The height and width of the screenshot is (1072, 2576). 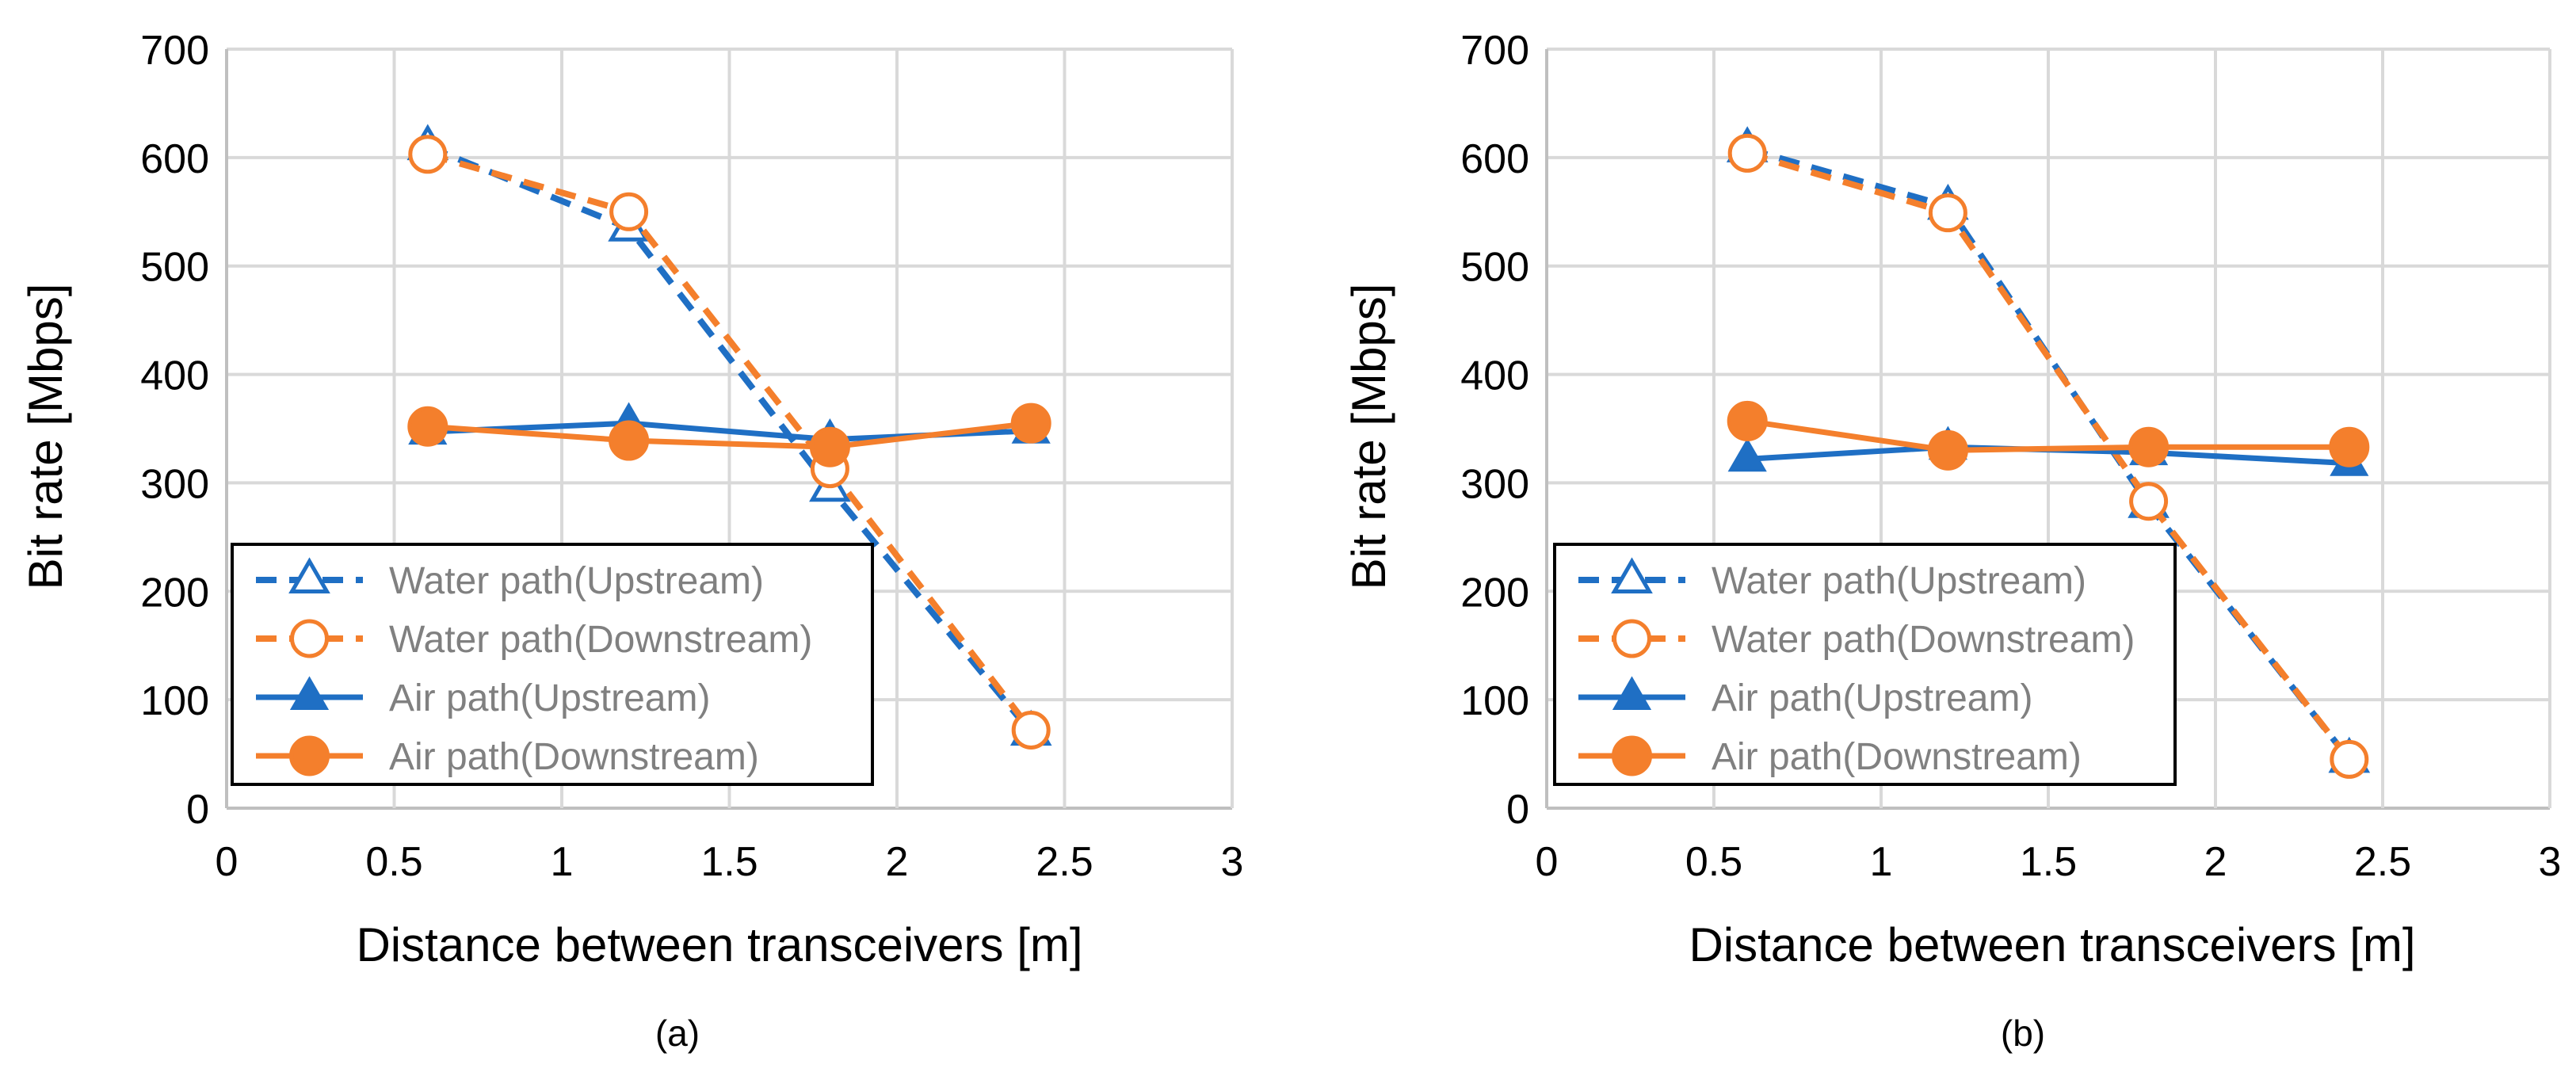 I want to click on chart-caption: (a), so click(x=677, y=1033).